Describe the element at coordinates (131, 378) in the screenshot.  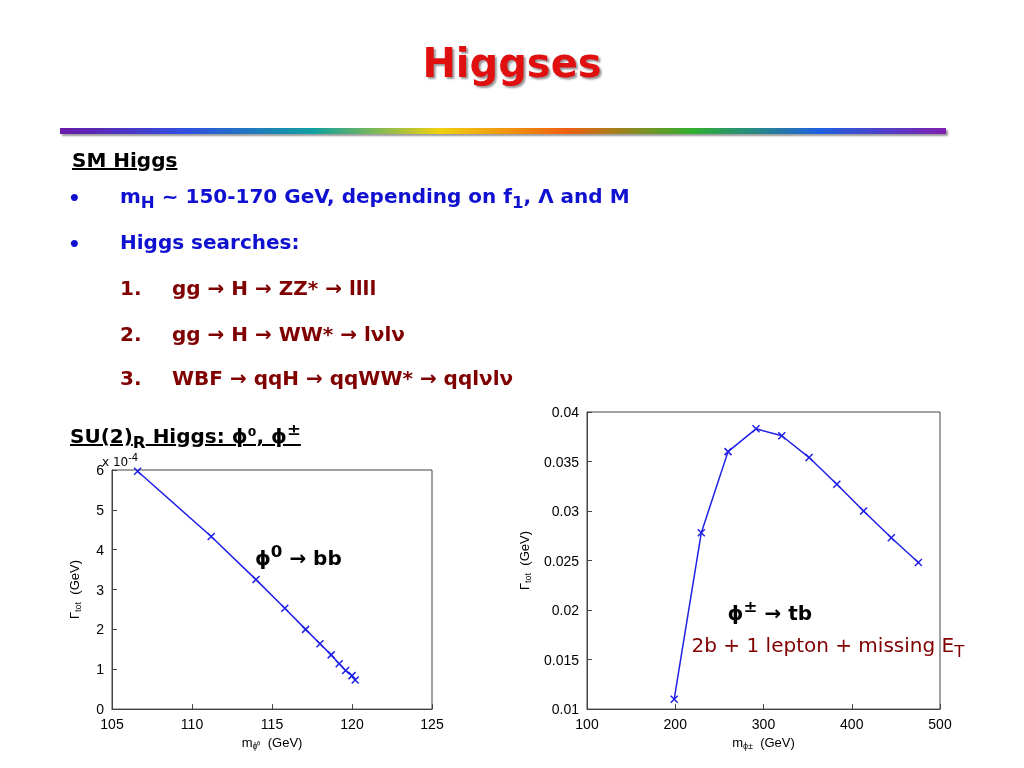
I see `text: 3.` at that location.